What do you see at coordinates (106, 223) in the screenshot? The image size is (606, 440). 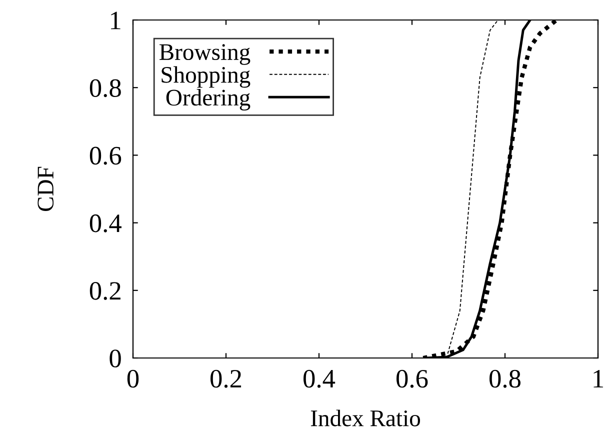 I see `y-tick-label: 0.4` at bounding box center [106, 223].